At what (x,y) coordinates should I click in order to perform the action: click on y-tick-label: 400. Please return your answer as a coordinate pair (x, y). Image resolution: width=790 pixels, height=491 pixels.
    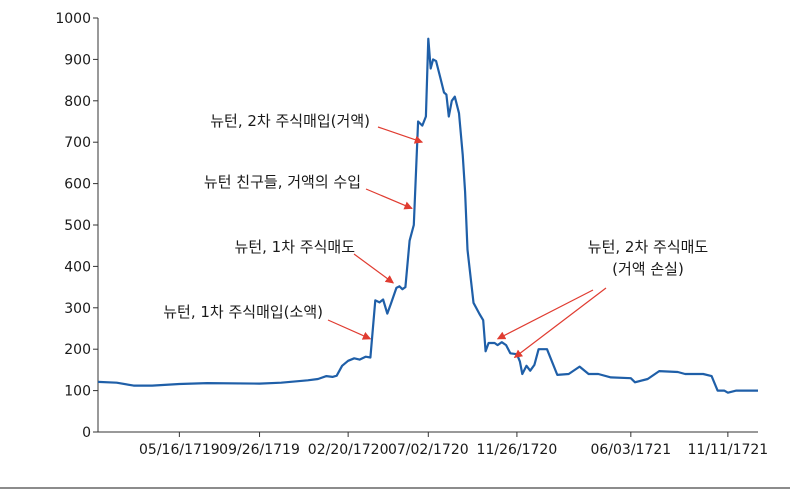
    Looking at the image, I should click on (77, 267).